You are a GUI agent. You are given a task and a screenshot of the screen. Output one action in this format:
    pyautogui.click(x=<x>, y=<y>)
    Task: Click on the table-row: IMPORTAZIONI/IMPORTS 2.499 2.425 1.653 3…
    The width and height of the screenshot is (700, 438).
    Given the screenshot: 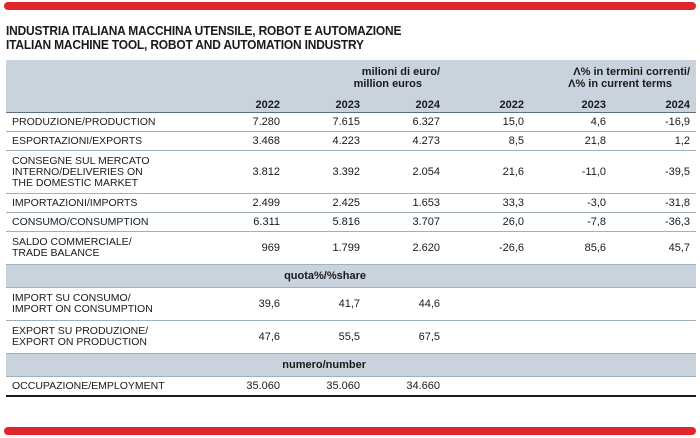 What is the action you would take?
    pyautogui.click(x=351, y=203)
    